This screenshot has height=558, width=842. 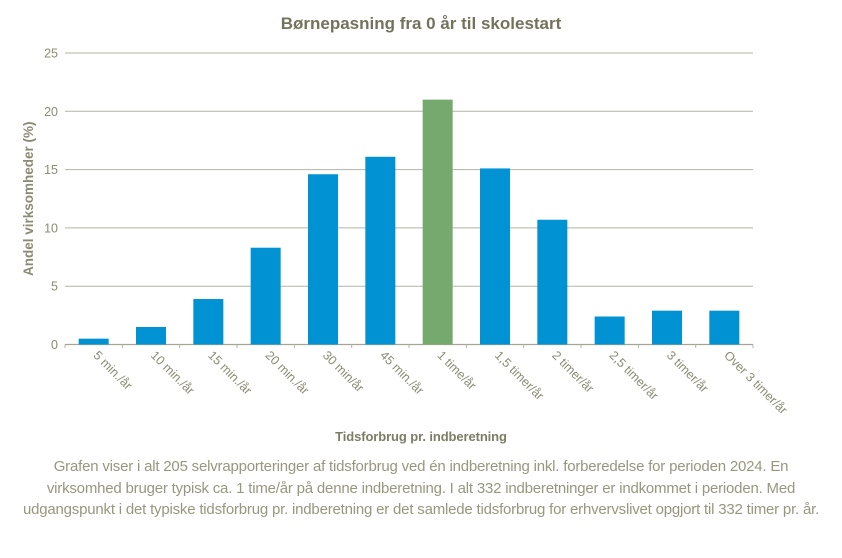 What do you see at coordinates (28, 198) in the screenshot?
I see `y-axis-title: Andel virksomheder (%)` at bounding box center [28, 198].